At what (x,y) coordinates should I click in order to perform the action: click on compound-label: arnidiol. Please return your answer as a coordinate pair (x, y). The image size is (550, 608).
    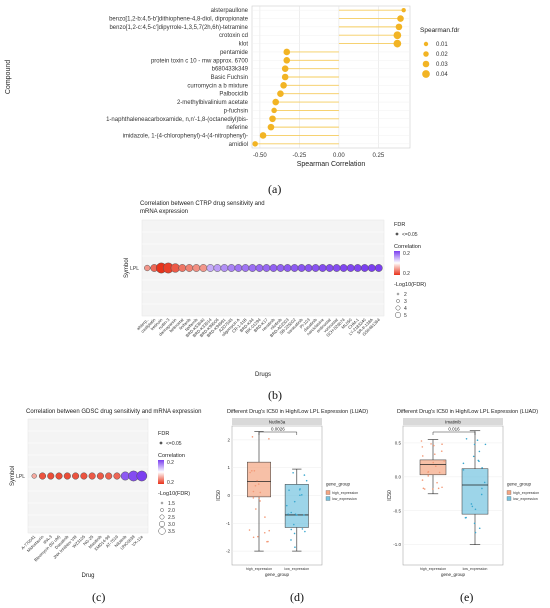
    Looking at the image, I should click on (238, 145).